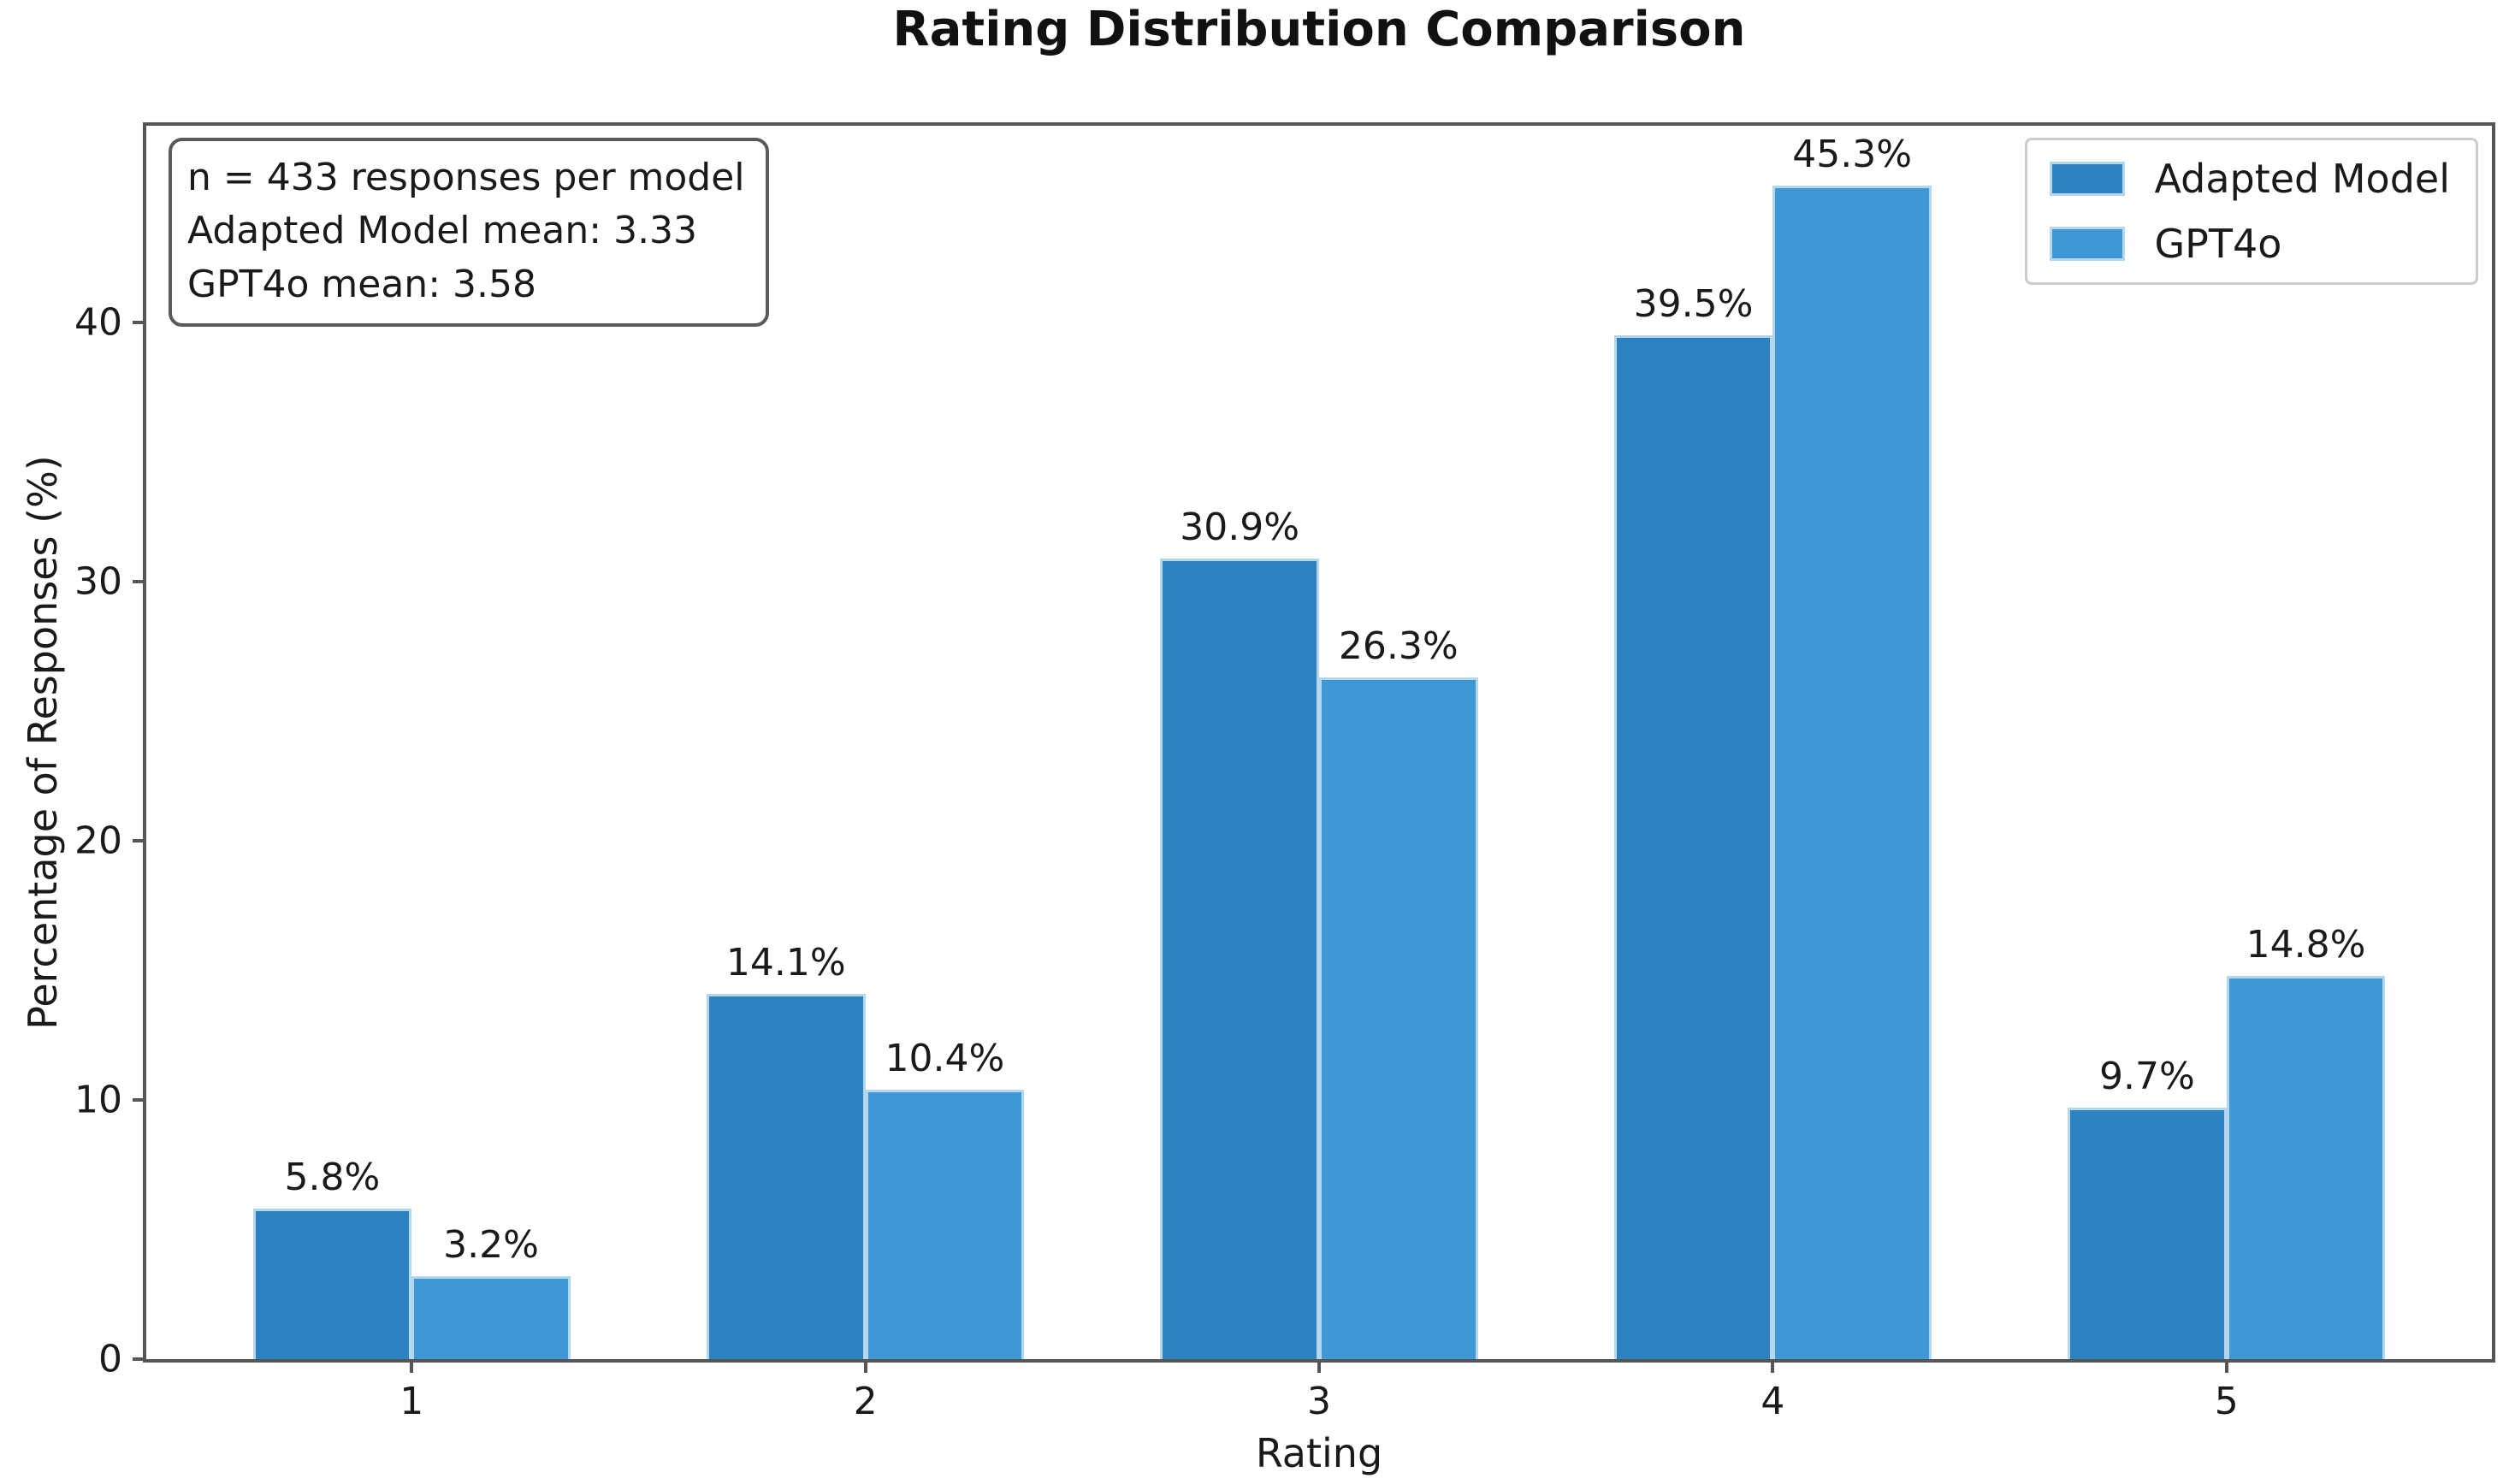 This screenshot has height=1484, width=2515. I want to click on y-tick-label: 10, so click(98, 1100).